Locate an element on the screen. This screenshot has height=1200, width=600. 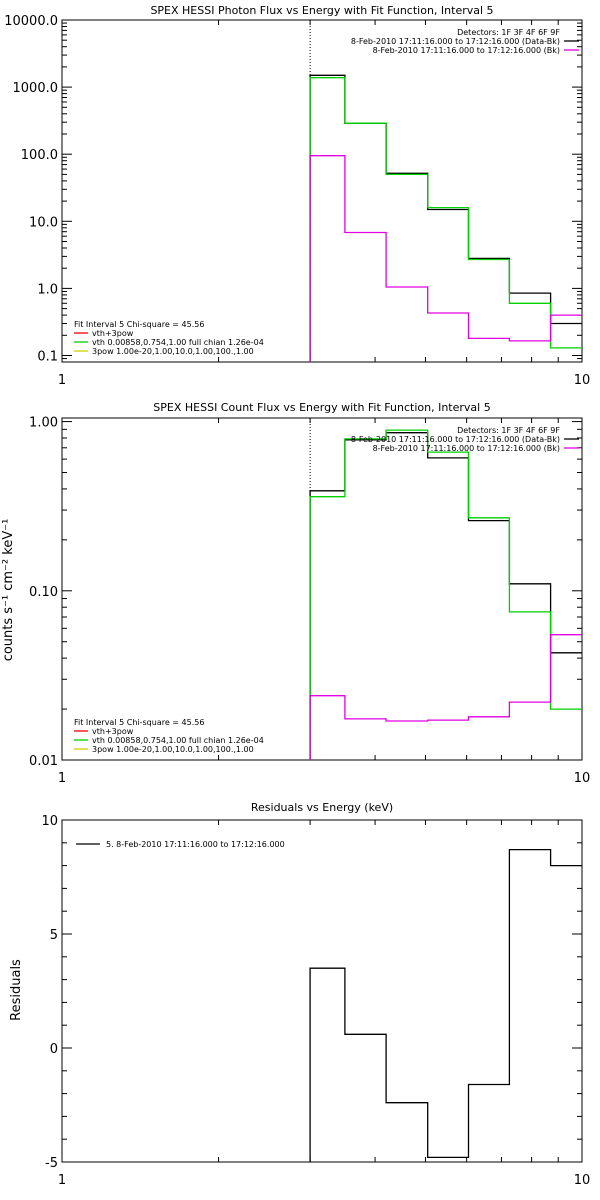
count-flux-ylabel: counts s⁻¹ cm⁻² keV⁻¹ is located at coordinates (8, 590).